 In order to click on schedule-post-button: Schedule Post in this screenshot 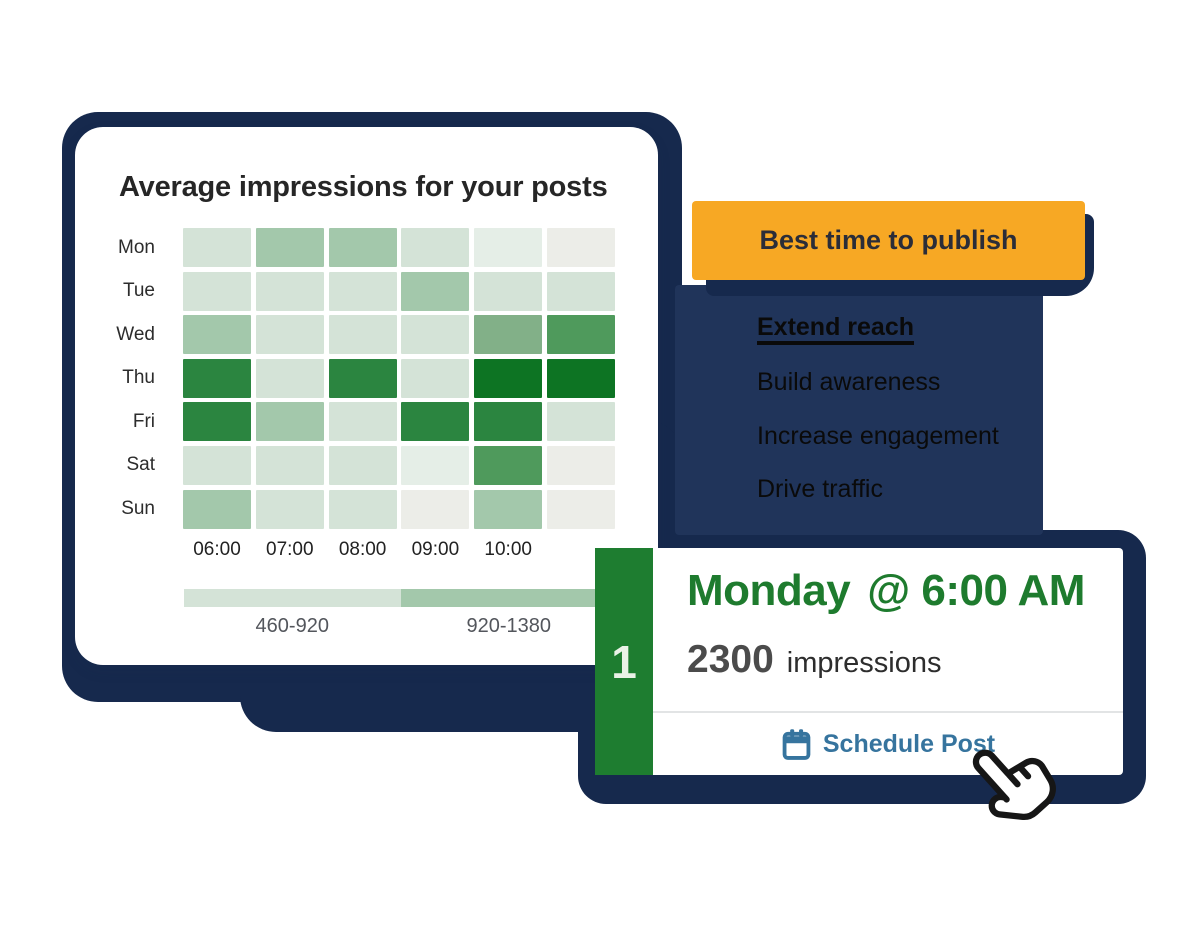, I will do `click(888, 744)`.